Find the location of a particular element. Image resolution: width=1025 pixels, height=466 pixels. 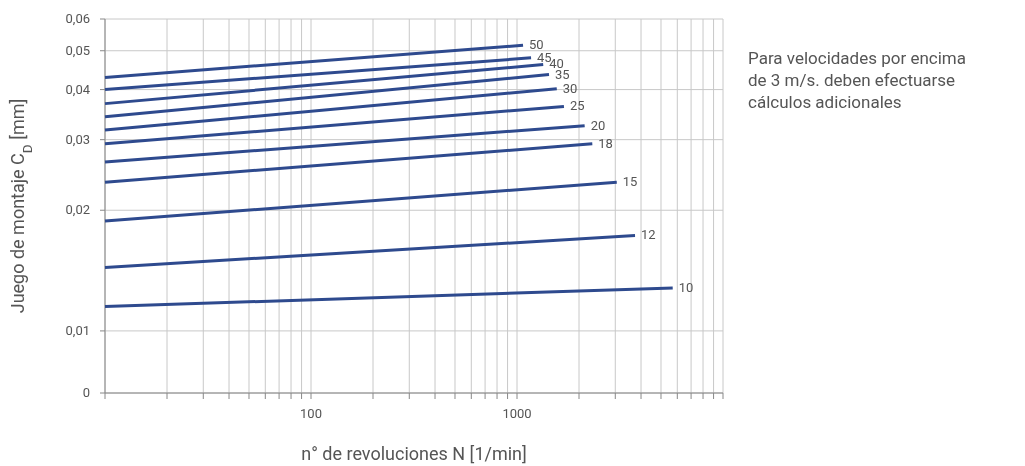

x-tick-label: 1000 is located at coordinates (517, 413).